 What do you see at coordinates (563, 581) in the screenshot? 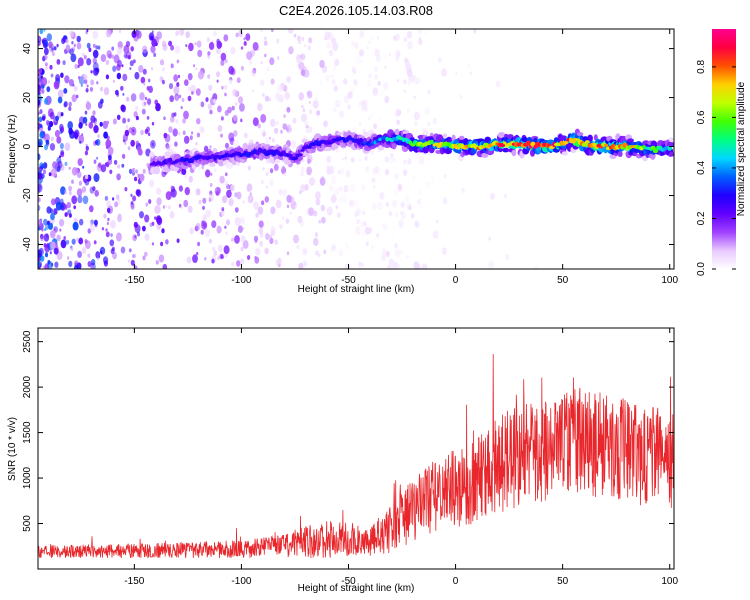
I see `x-tick-label: 50` at bounding box center [563, 581].